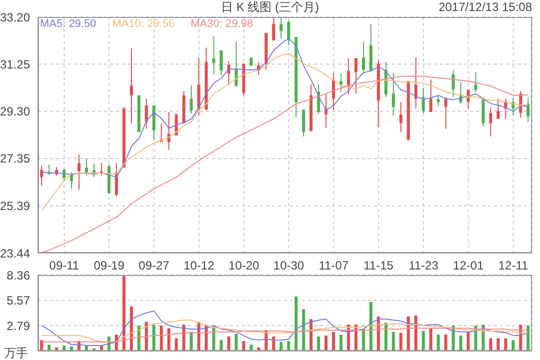 The image size is (540, 360). I want to click on text: 2017/12/13 15:08, so click(485, 7).